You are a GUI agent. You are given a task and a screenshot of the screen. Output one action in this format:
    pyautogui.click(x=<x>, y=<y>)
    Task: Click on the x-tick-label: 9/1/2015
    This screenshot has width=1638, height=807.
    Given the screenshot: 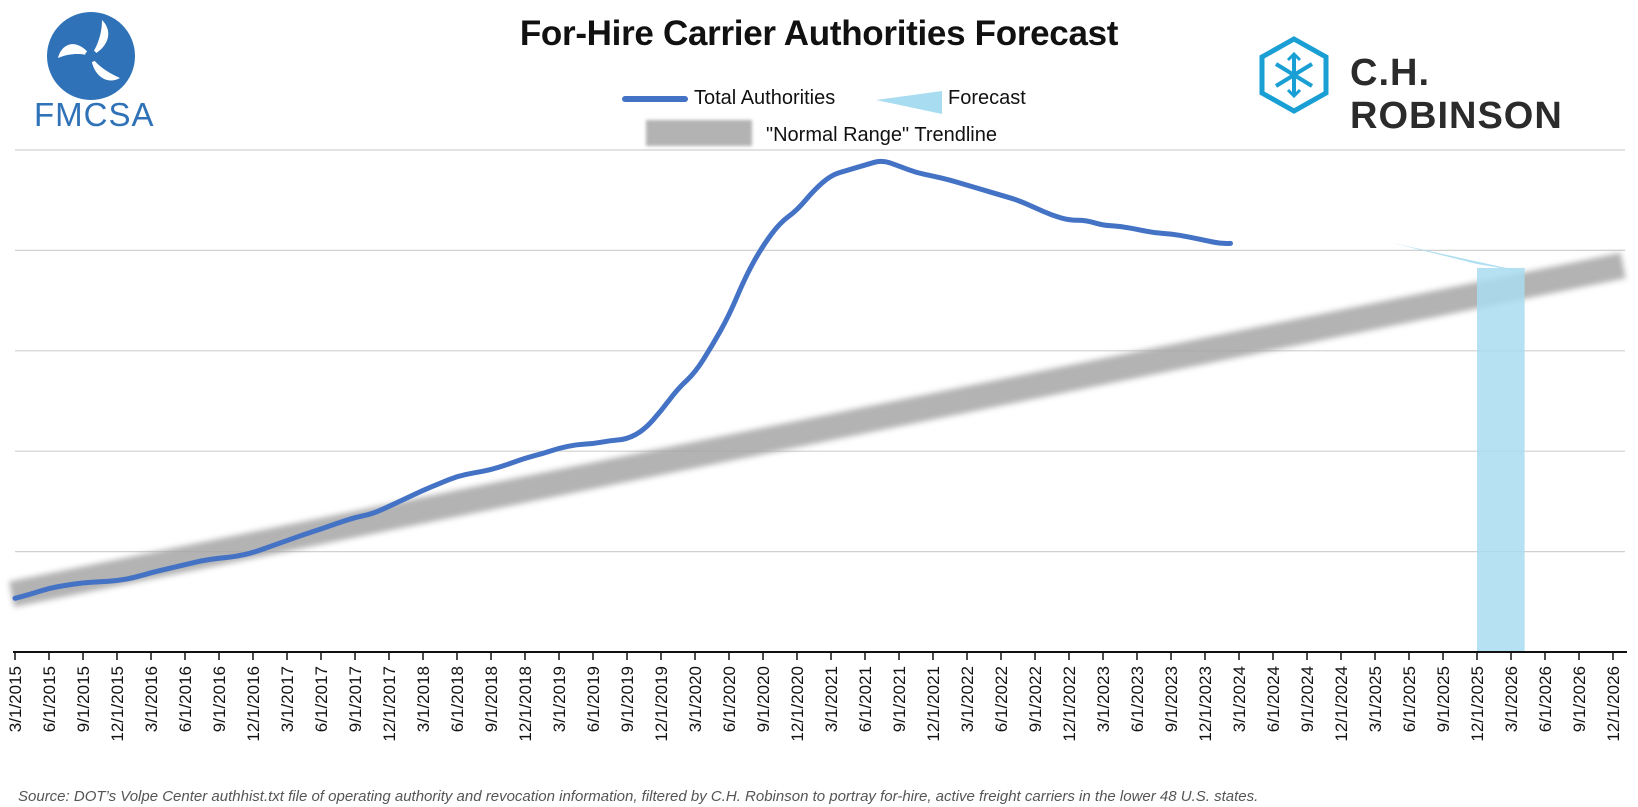 What is the action you would take?
    pyautogui.click(x=83, y=699)
    